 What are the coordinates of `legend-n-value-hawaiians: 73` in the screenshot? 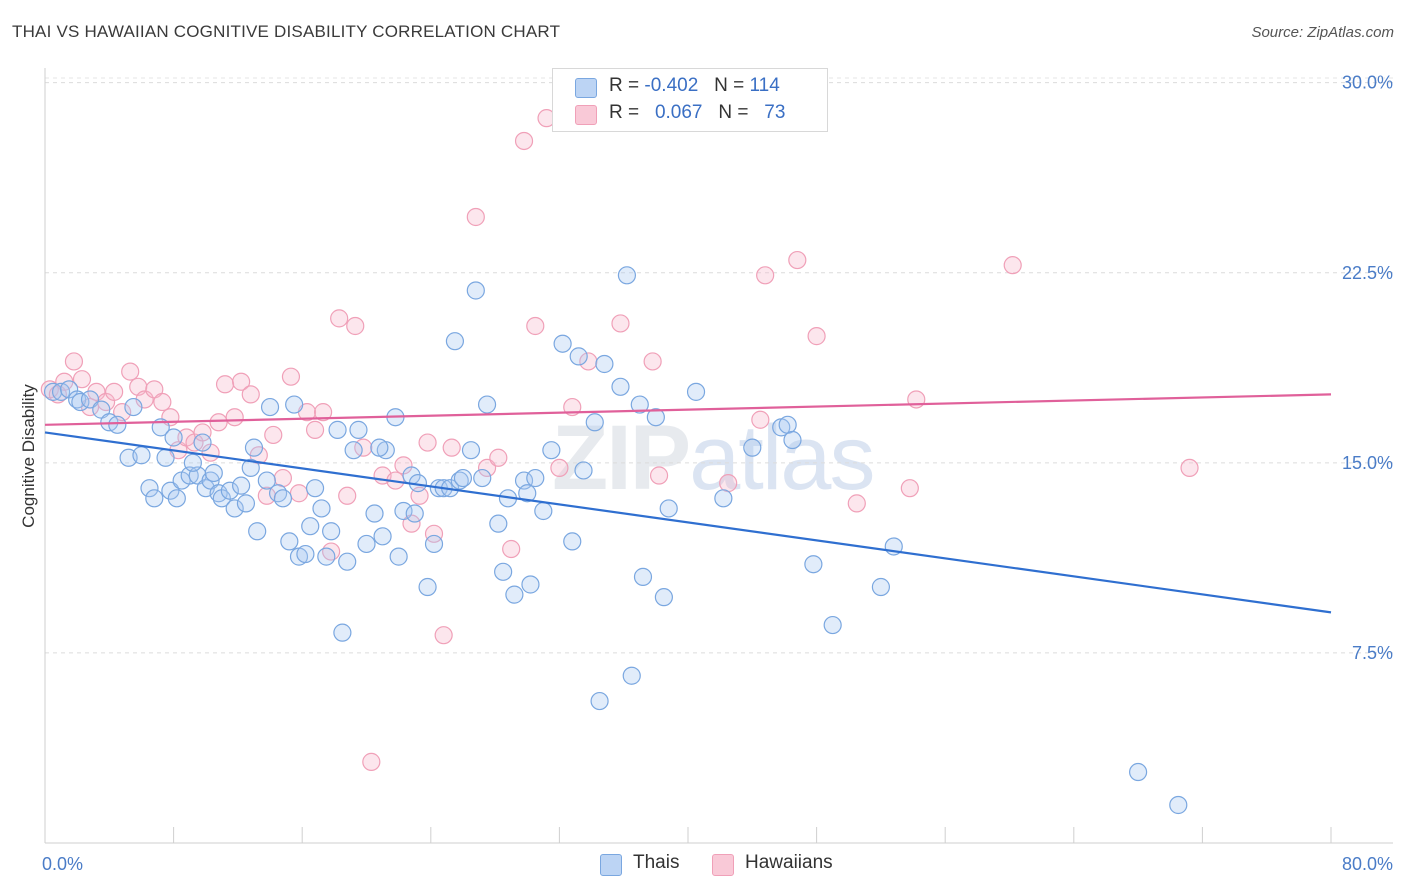 It's located at (775, 112).